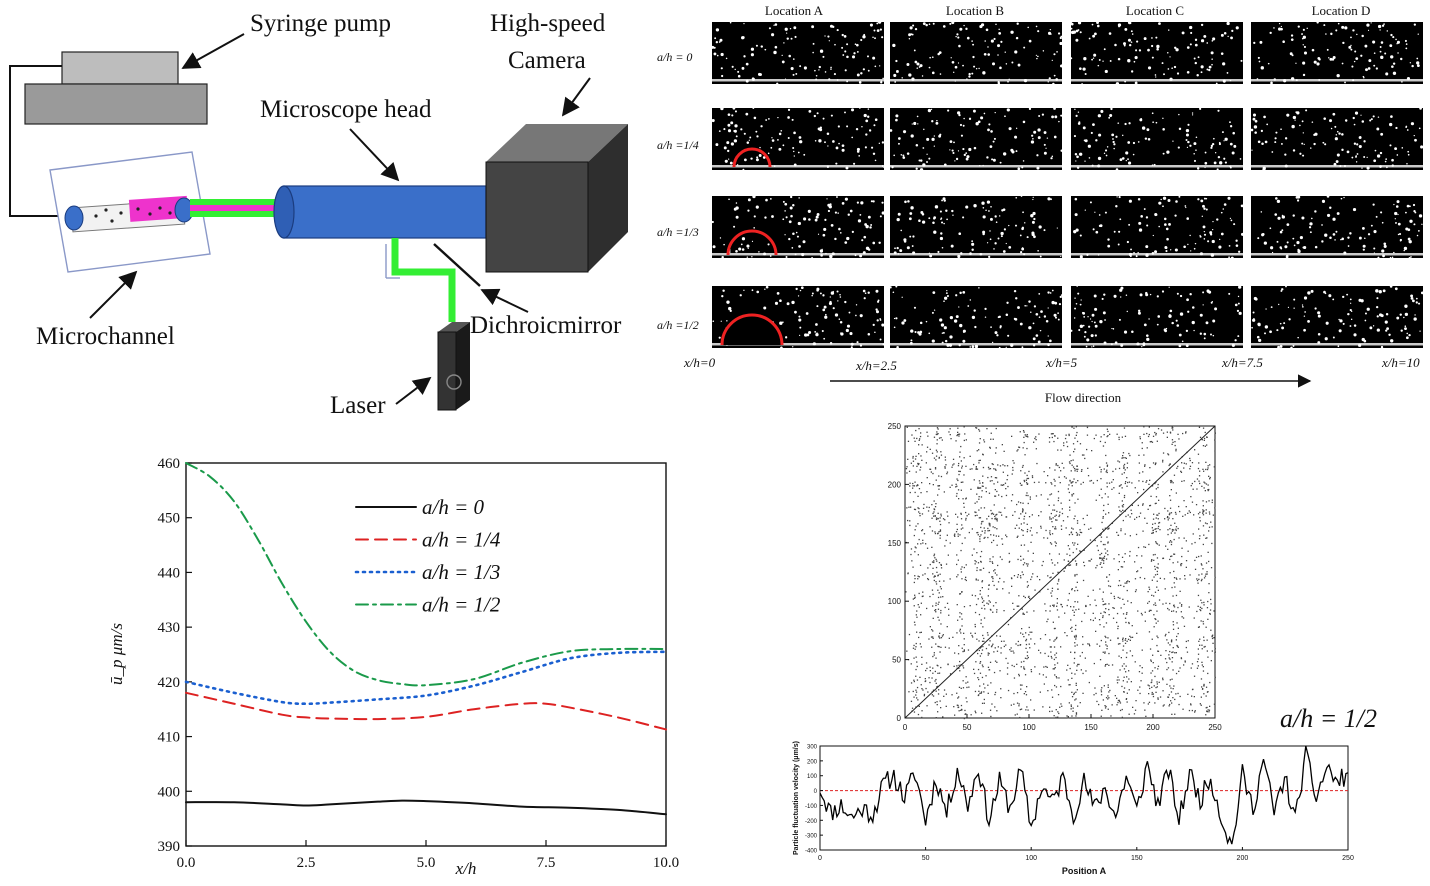 The height and width of the screenshot is (886, 1430). What do you see at coordinates (811, 807) in the screenshot?
I see `fluc-y-tick-label: -100` at bounding box center [811, 807].